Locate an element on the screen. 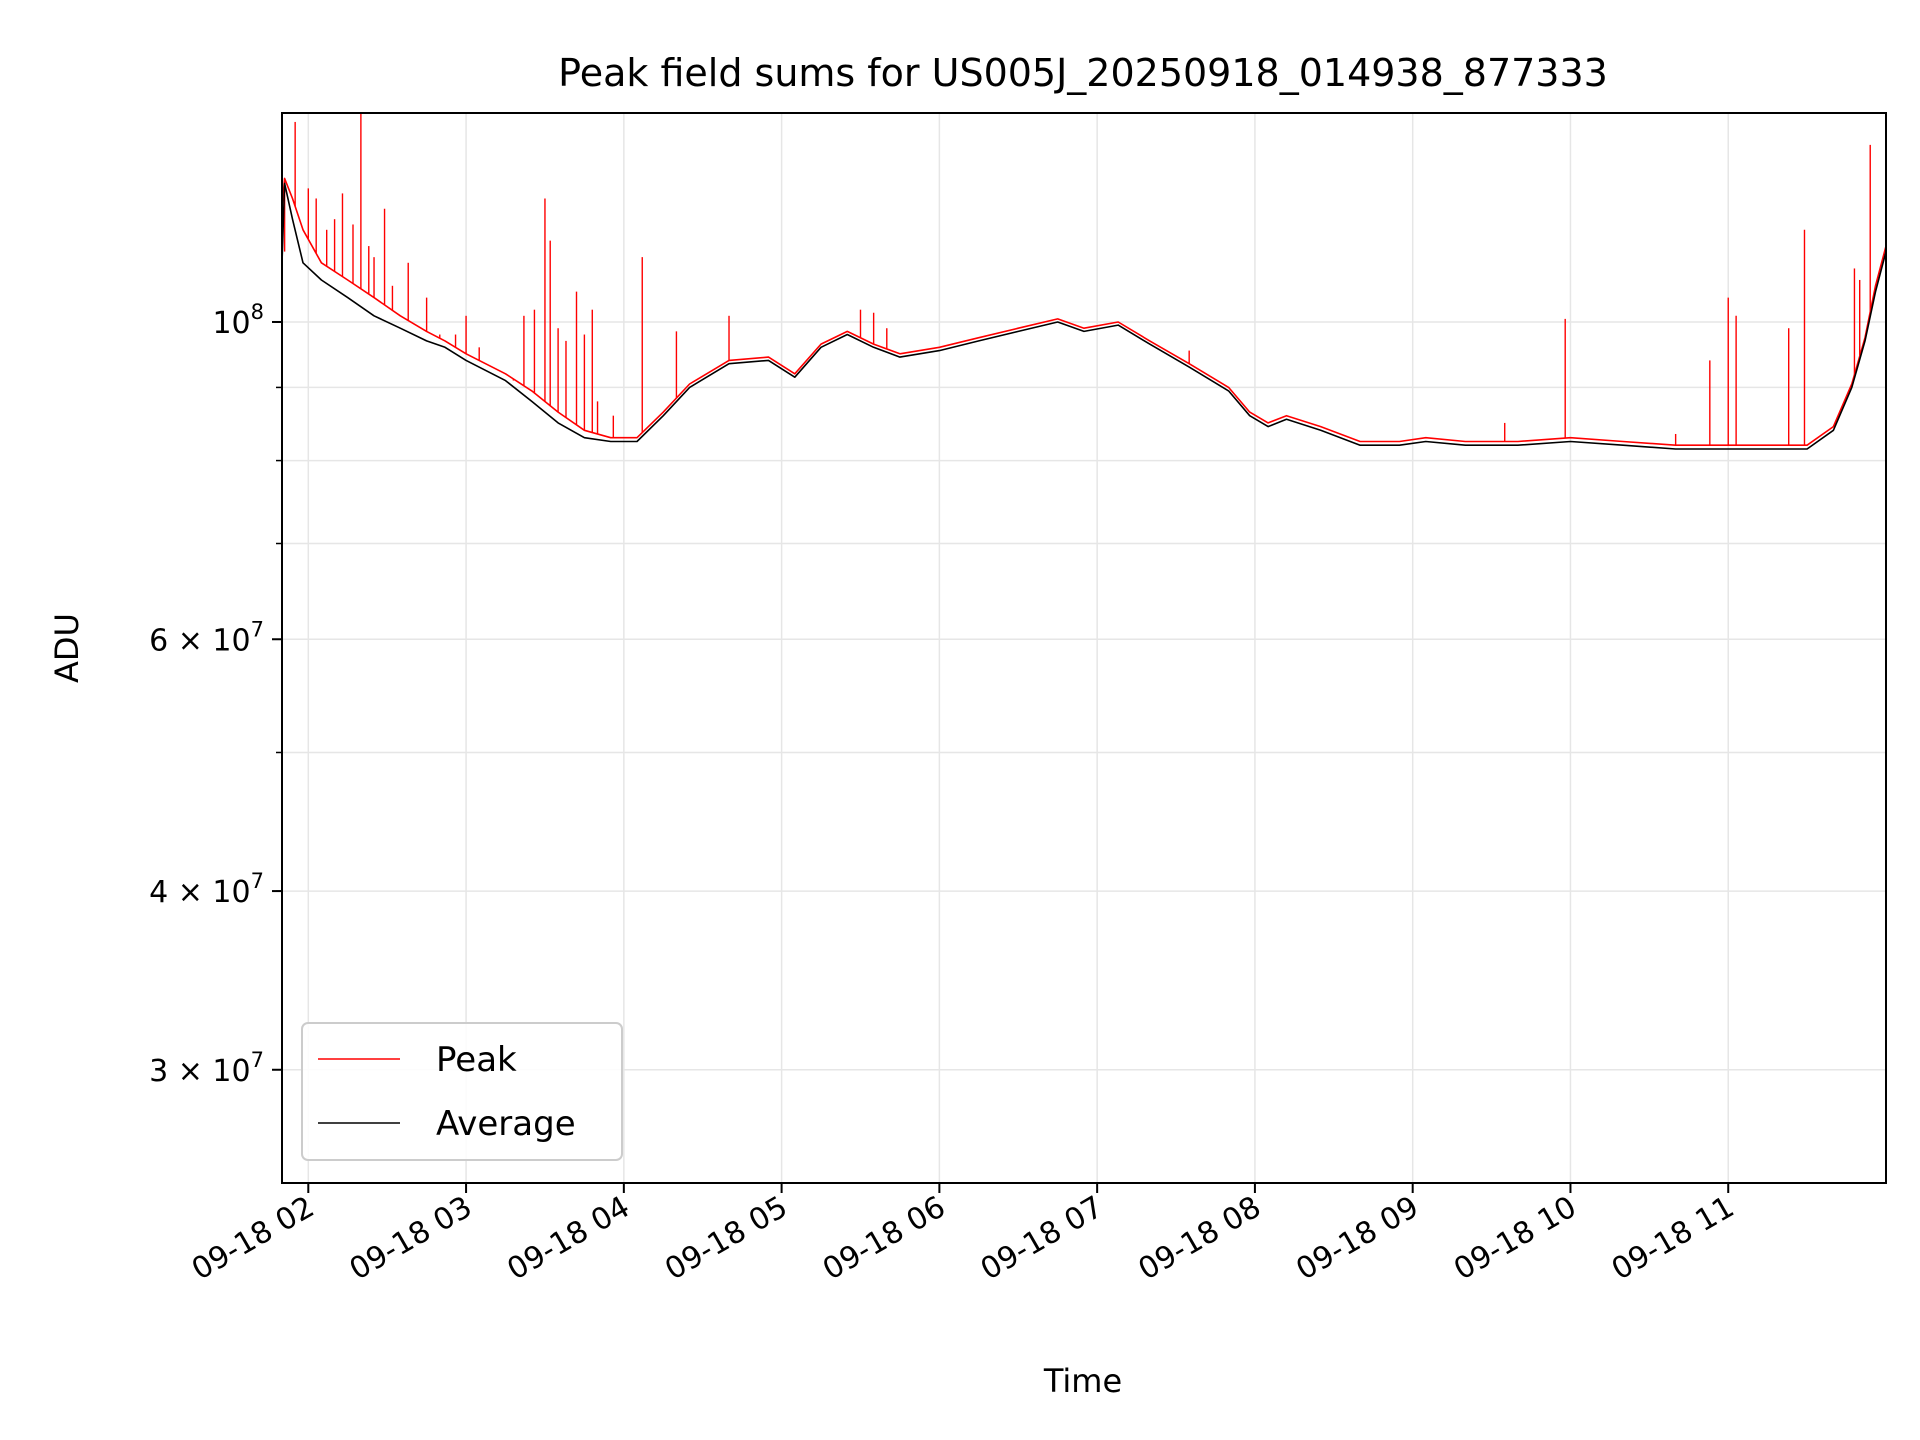 This screenshot has width=1920, height=1440. legend-peak-label: Peak is located at coordinates (476, 1060).